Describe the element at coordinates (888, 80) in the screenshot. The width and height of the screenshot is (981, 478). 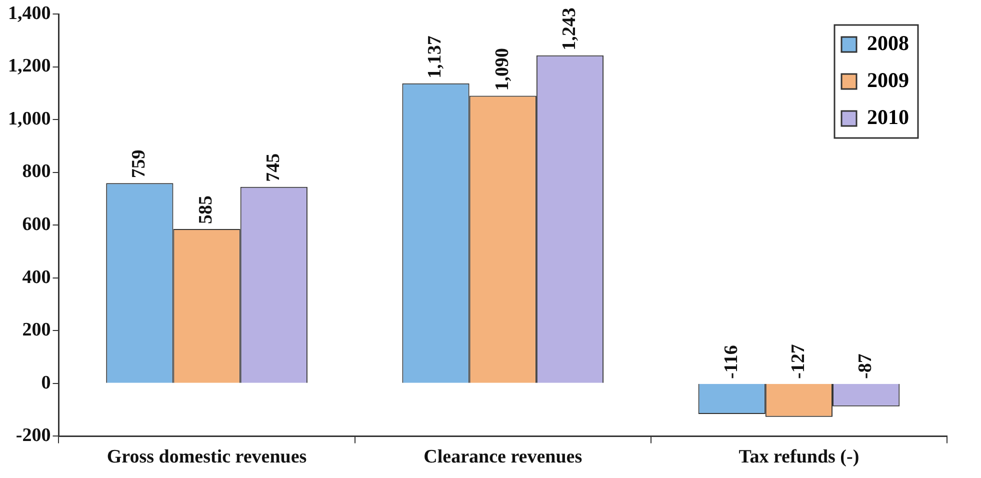
I see `legend-label: 2009` at that location.